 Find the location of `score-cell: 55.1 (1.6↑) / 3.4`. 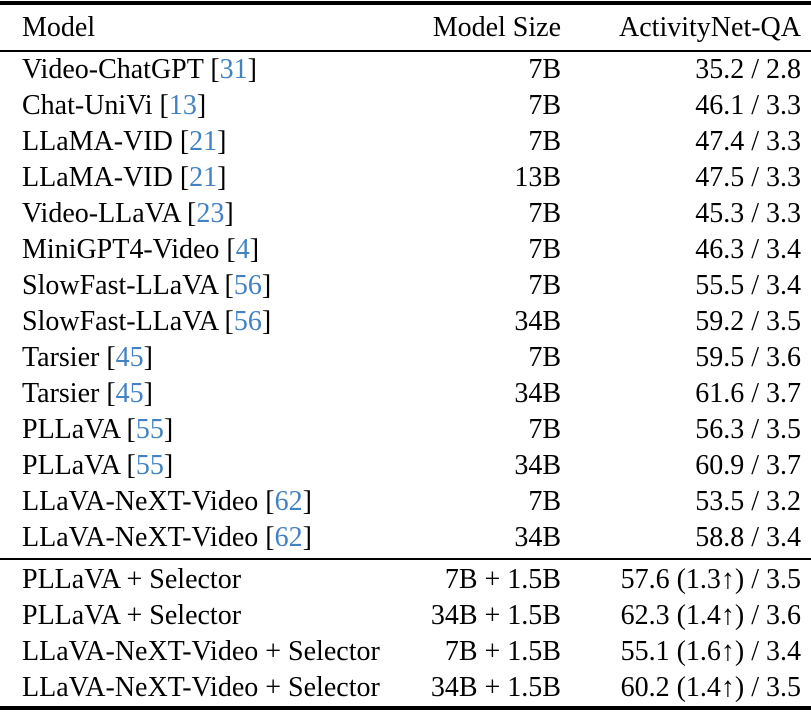

score-cell: 55.1 (1.6↑) / 3.4 is located at coordinates (710, 651).